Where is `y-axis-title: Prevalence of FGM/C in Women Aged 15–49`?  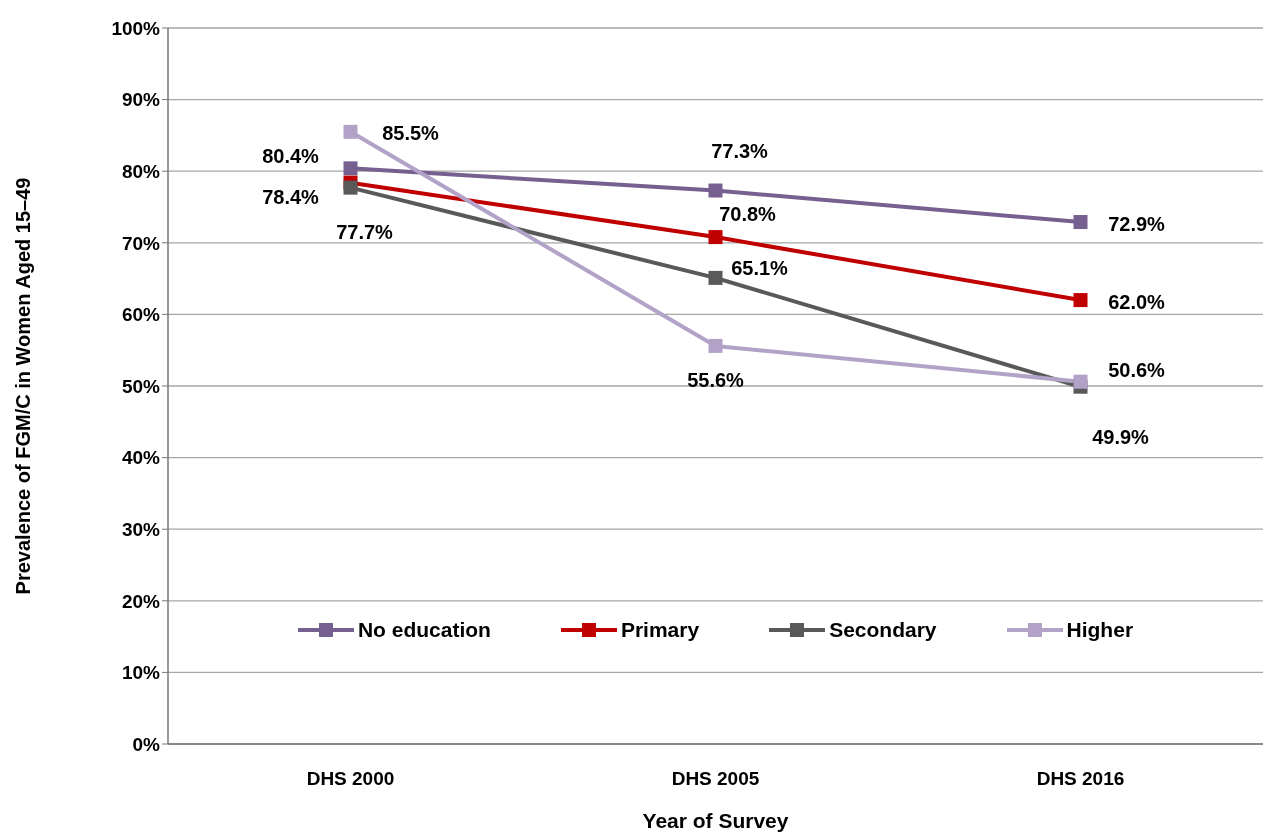
y-axis-title: Prevalence of FGM/C in Women Aged 15–49 is located at coordinates (23, 386).